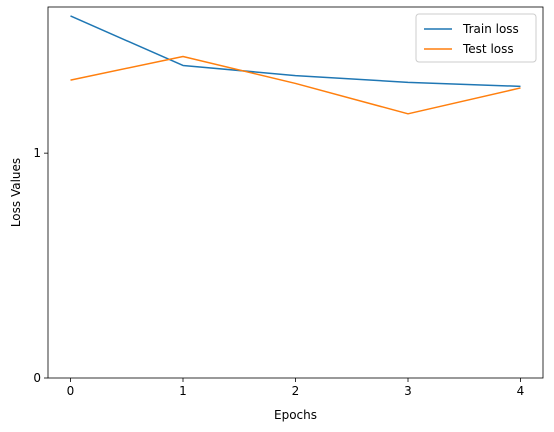 The height and width of the screenshot is (432, 554). I want to click on x-tick-label: 1, so click(183, 391).